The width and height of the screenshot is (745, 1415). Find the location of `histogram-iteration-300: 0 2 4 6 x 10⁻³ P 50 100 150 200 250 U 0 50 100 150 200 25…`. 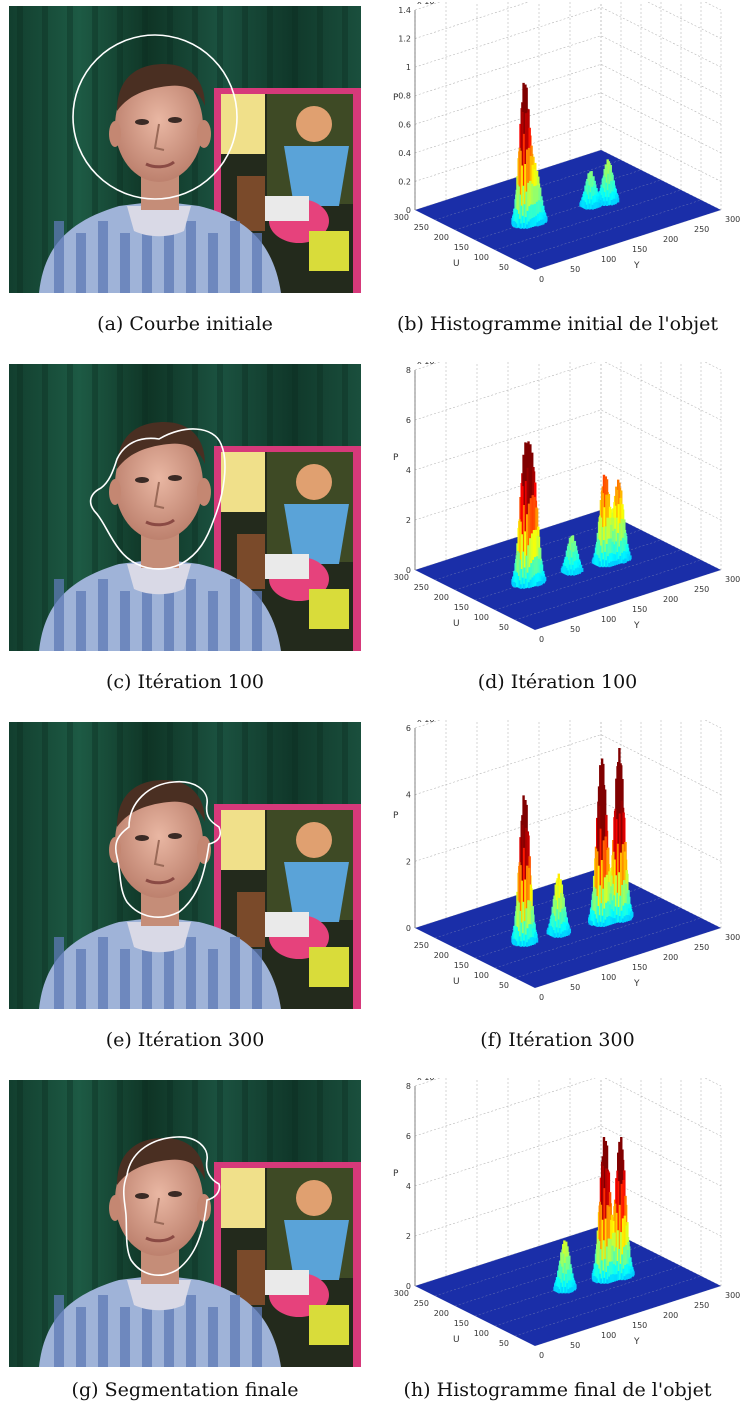

histogram-iteration-300: 0 2 4 6 x 10⁻³ P 50 100 150 200 250 U 0 50 100 150 200 25… is located at coordinates (565, 870).